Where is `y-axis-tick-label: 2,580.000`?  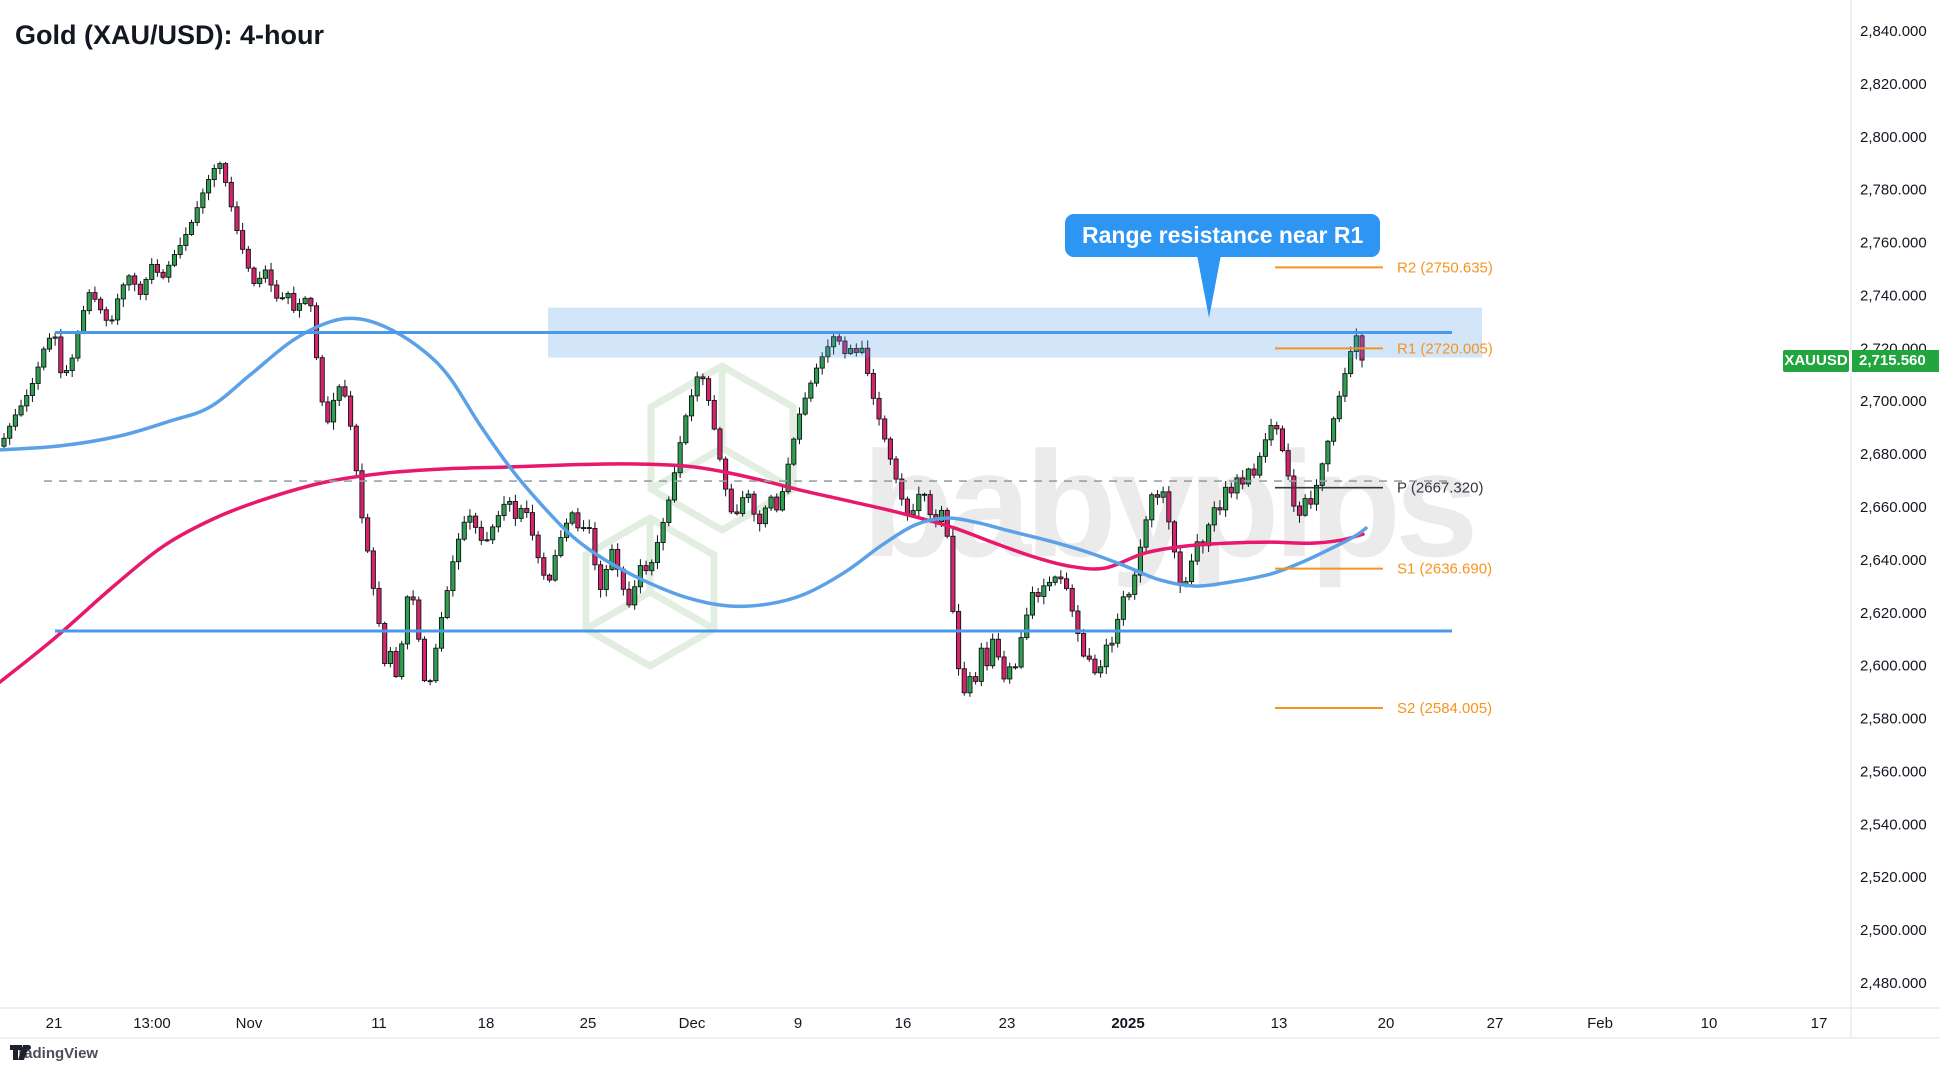
y-axis-tick-label: 2,580.000 is located at coordinates (1893, 719).